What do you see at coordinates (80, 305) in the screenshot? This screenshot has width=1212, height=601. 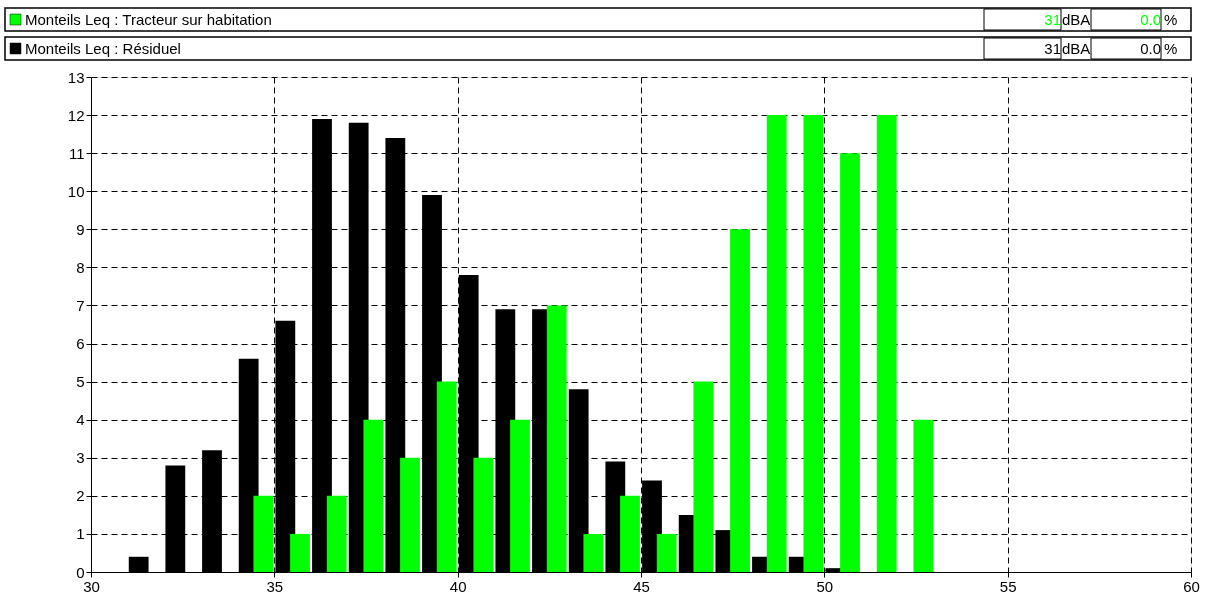 I see `y-tick-label: 7` at bounding box center [80, 305].